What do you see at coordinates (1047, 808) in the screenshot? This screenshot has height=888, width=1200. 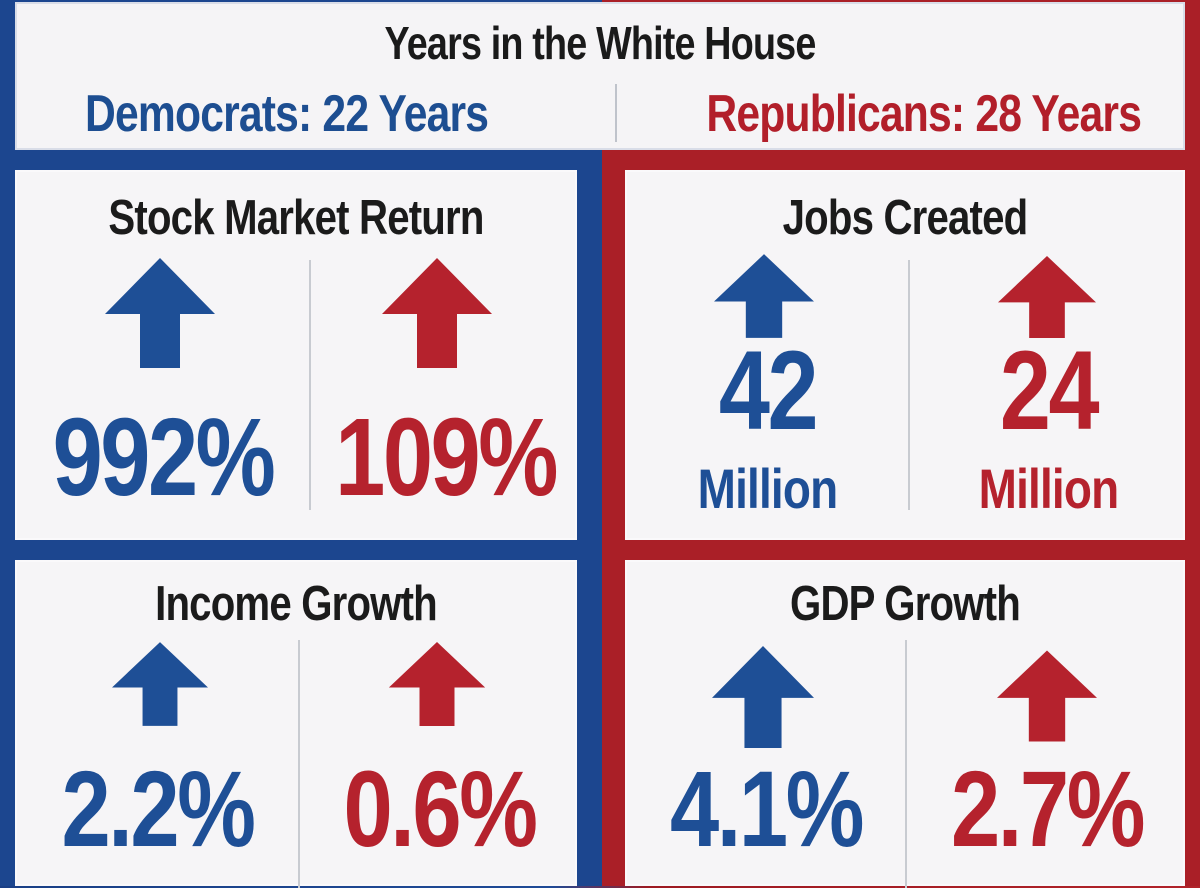 I see `republican-value: 2.7%` at bounding box center [1047, 808].